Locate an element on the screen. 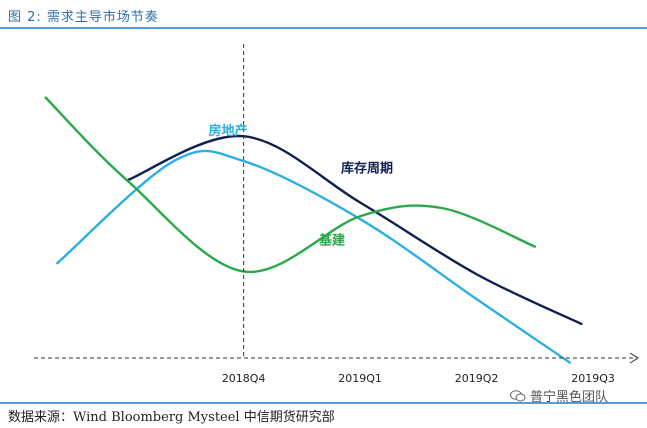 The width and height of the screenshot is (647, 428). series-label-1: 房地产 is located at coordinates (228, 131).